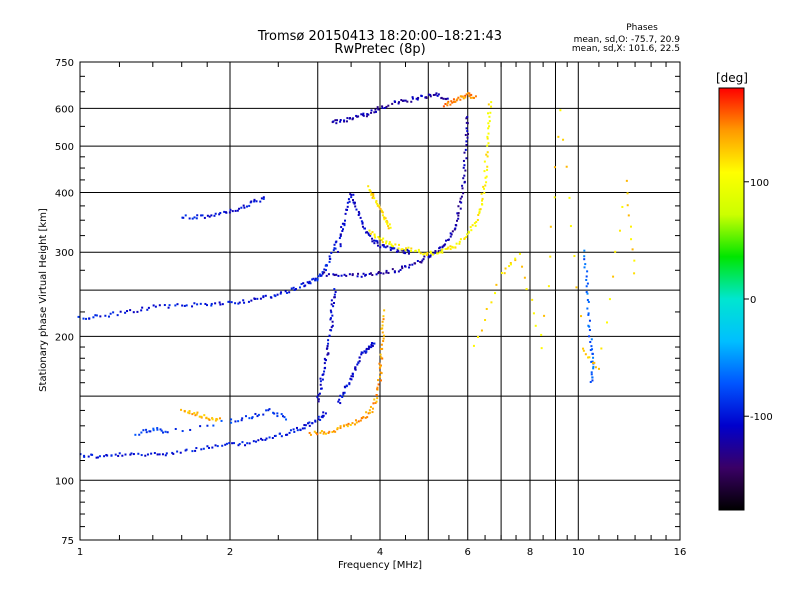 The image size is (800, 600). I want to click on y-axis-label: Stationary phase Virtual Height [km], so click(43, 300).